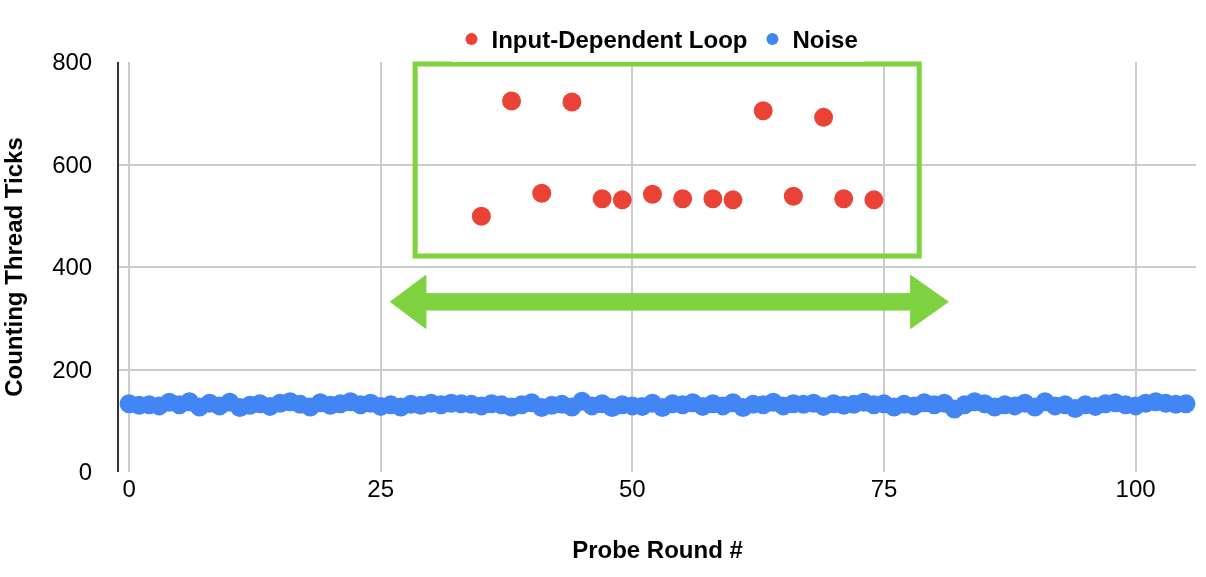 The image size is (1206, 577). What do you see at coordinates (72, 267) in the screenshot?
I see `y-tick-label: 400` at bounding box center [72, 267].